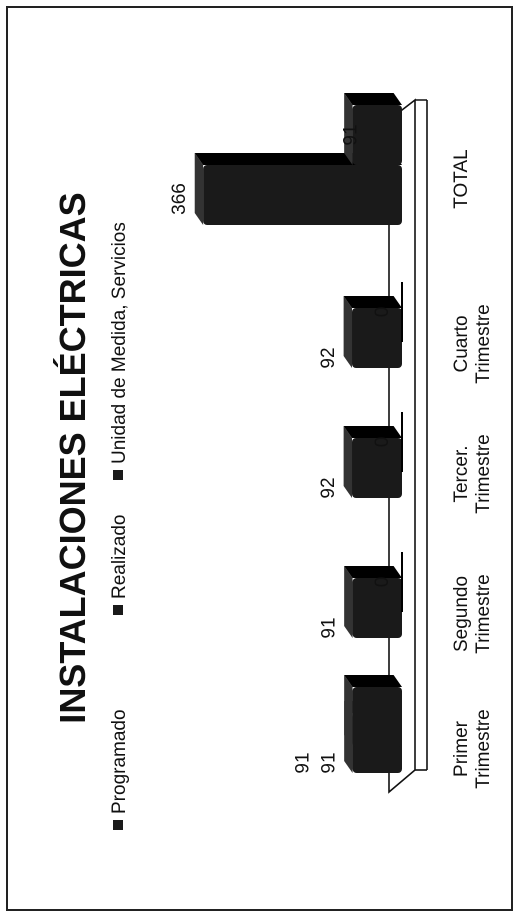 This screenshot has width=519, height=917. What do you see at coordinates (329, 627) in the screenshot?
I see `value-label-programado-1: 91` at bounding box center [329, 627].